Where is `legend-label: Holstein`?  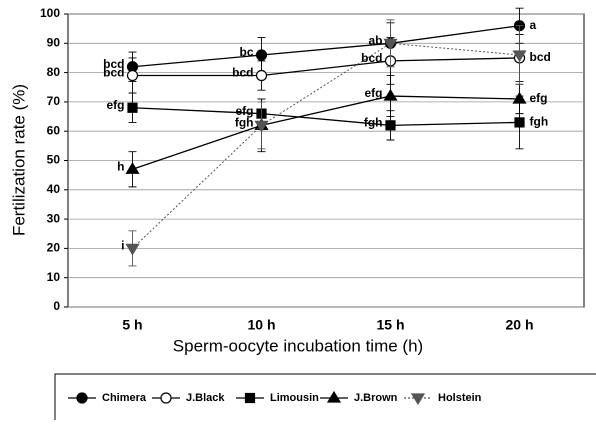 legend-label: Holstein is located at coordinates (460, 398).